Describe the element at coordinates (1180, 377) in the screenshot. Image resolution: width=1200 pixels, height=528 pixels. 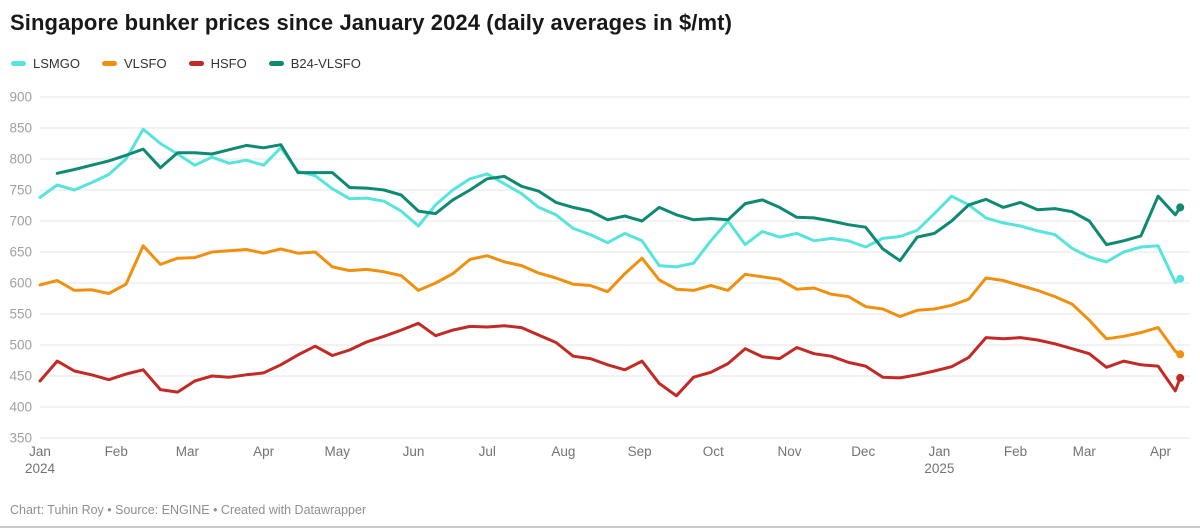
I see `series-end-dot-HSFO` at that location.